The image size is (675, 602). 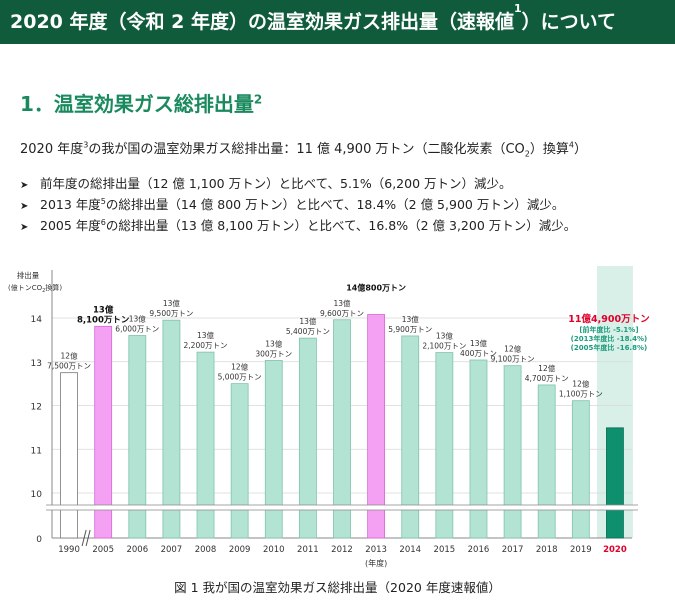 What do you see at coordinates (273, 449) in the screenshot?
I see `bar-2010` at bounding box center [273, 449].